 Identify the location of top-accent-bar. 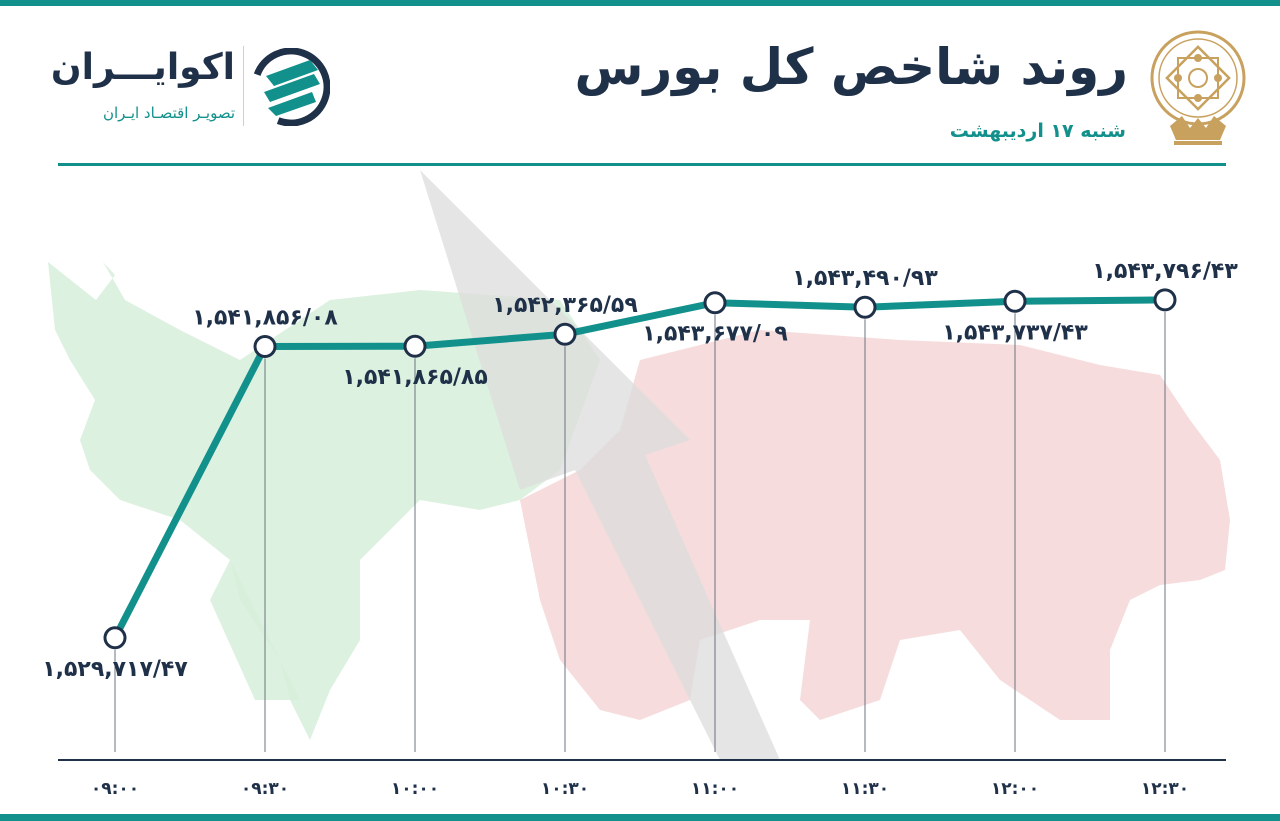
(640, 3).